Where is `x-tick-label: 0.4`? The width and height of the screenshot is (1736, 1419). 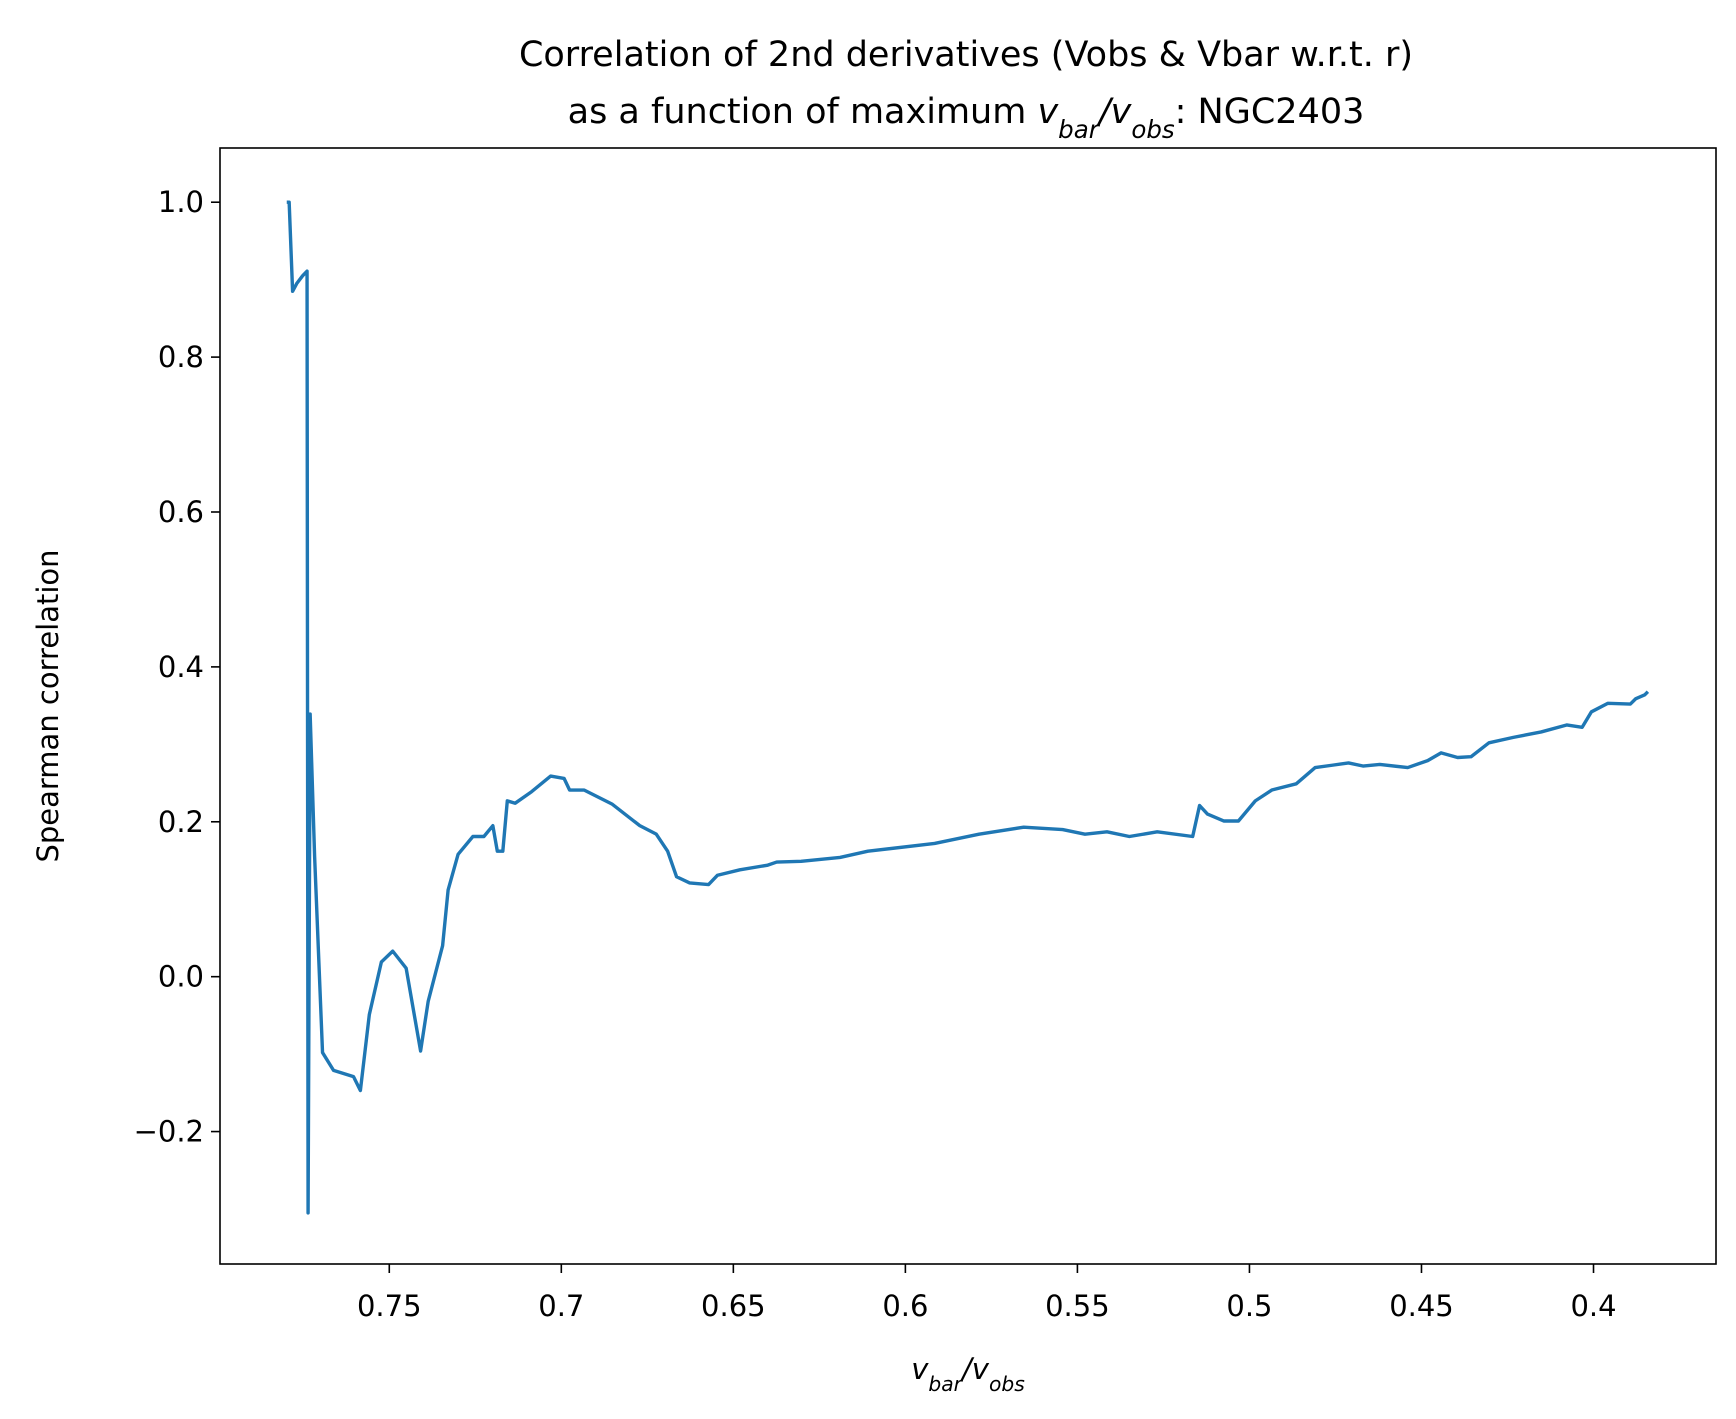
x-tick-label: 0.4 is located at coordinates (1593, 1306).